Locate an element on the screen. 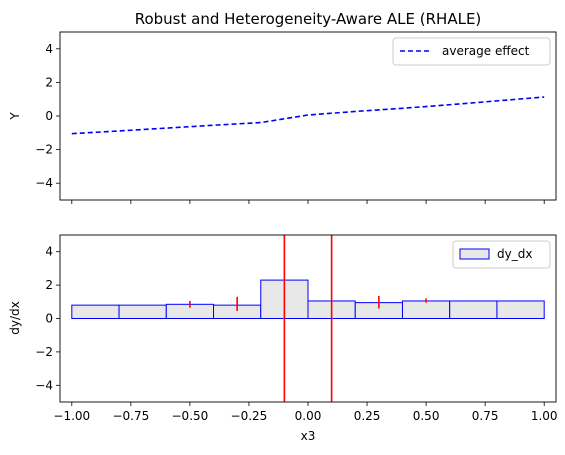 This screenshot has width=565, height=455. bottom-x-tick-label: 0.50 is located at coordinates (426, 416).